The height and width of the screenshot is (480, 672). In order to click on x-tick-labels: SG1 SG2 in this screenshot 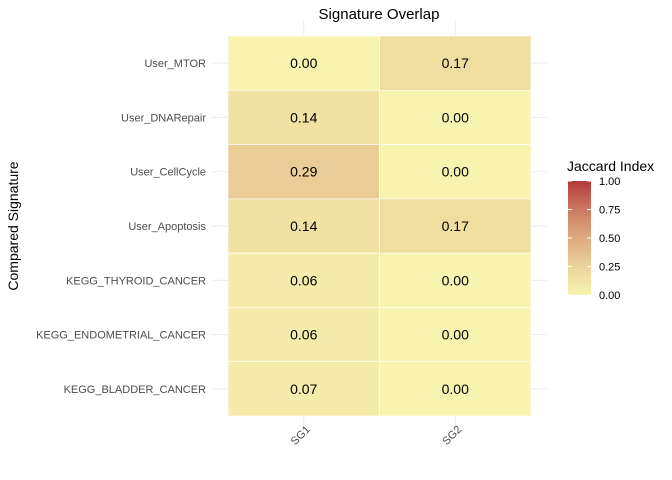, I will do `click(377, 436)`.